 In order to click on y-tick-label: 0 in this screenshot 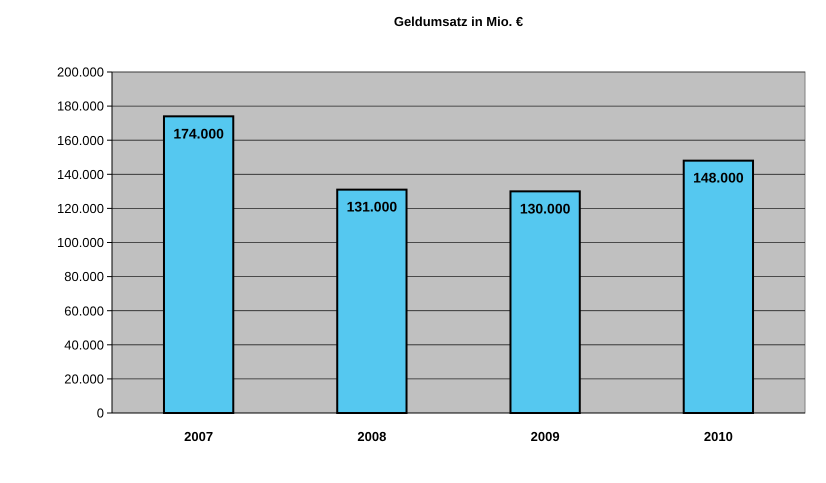, I will do `click(100, 413)`.